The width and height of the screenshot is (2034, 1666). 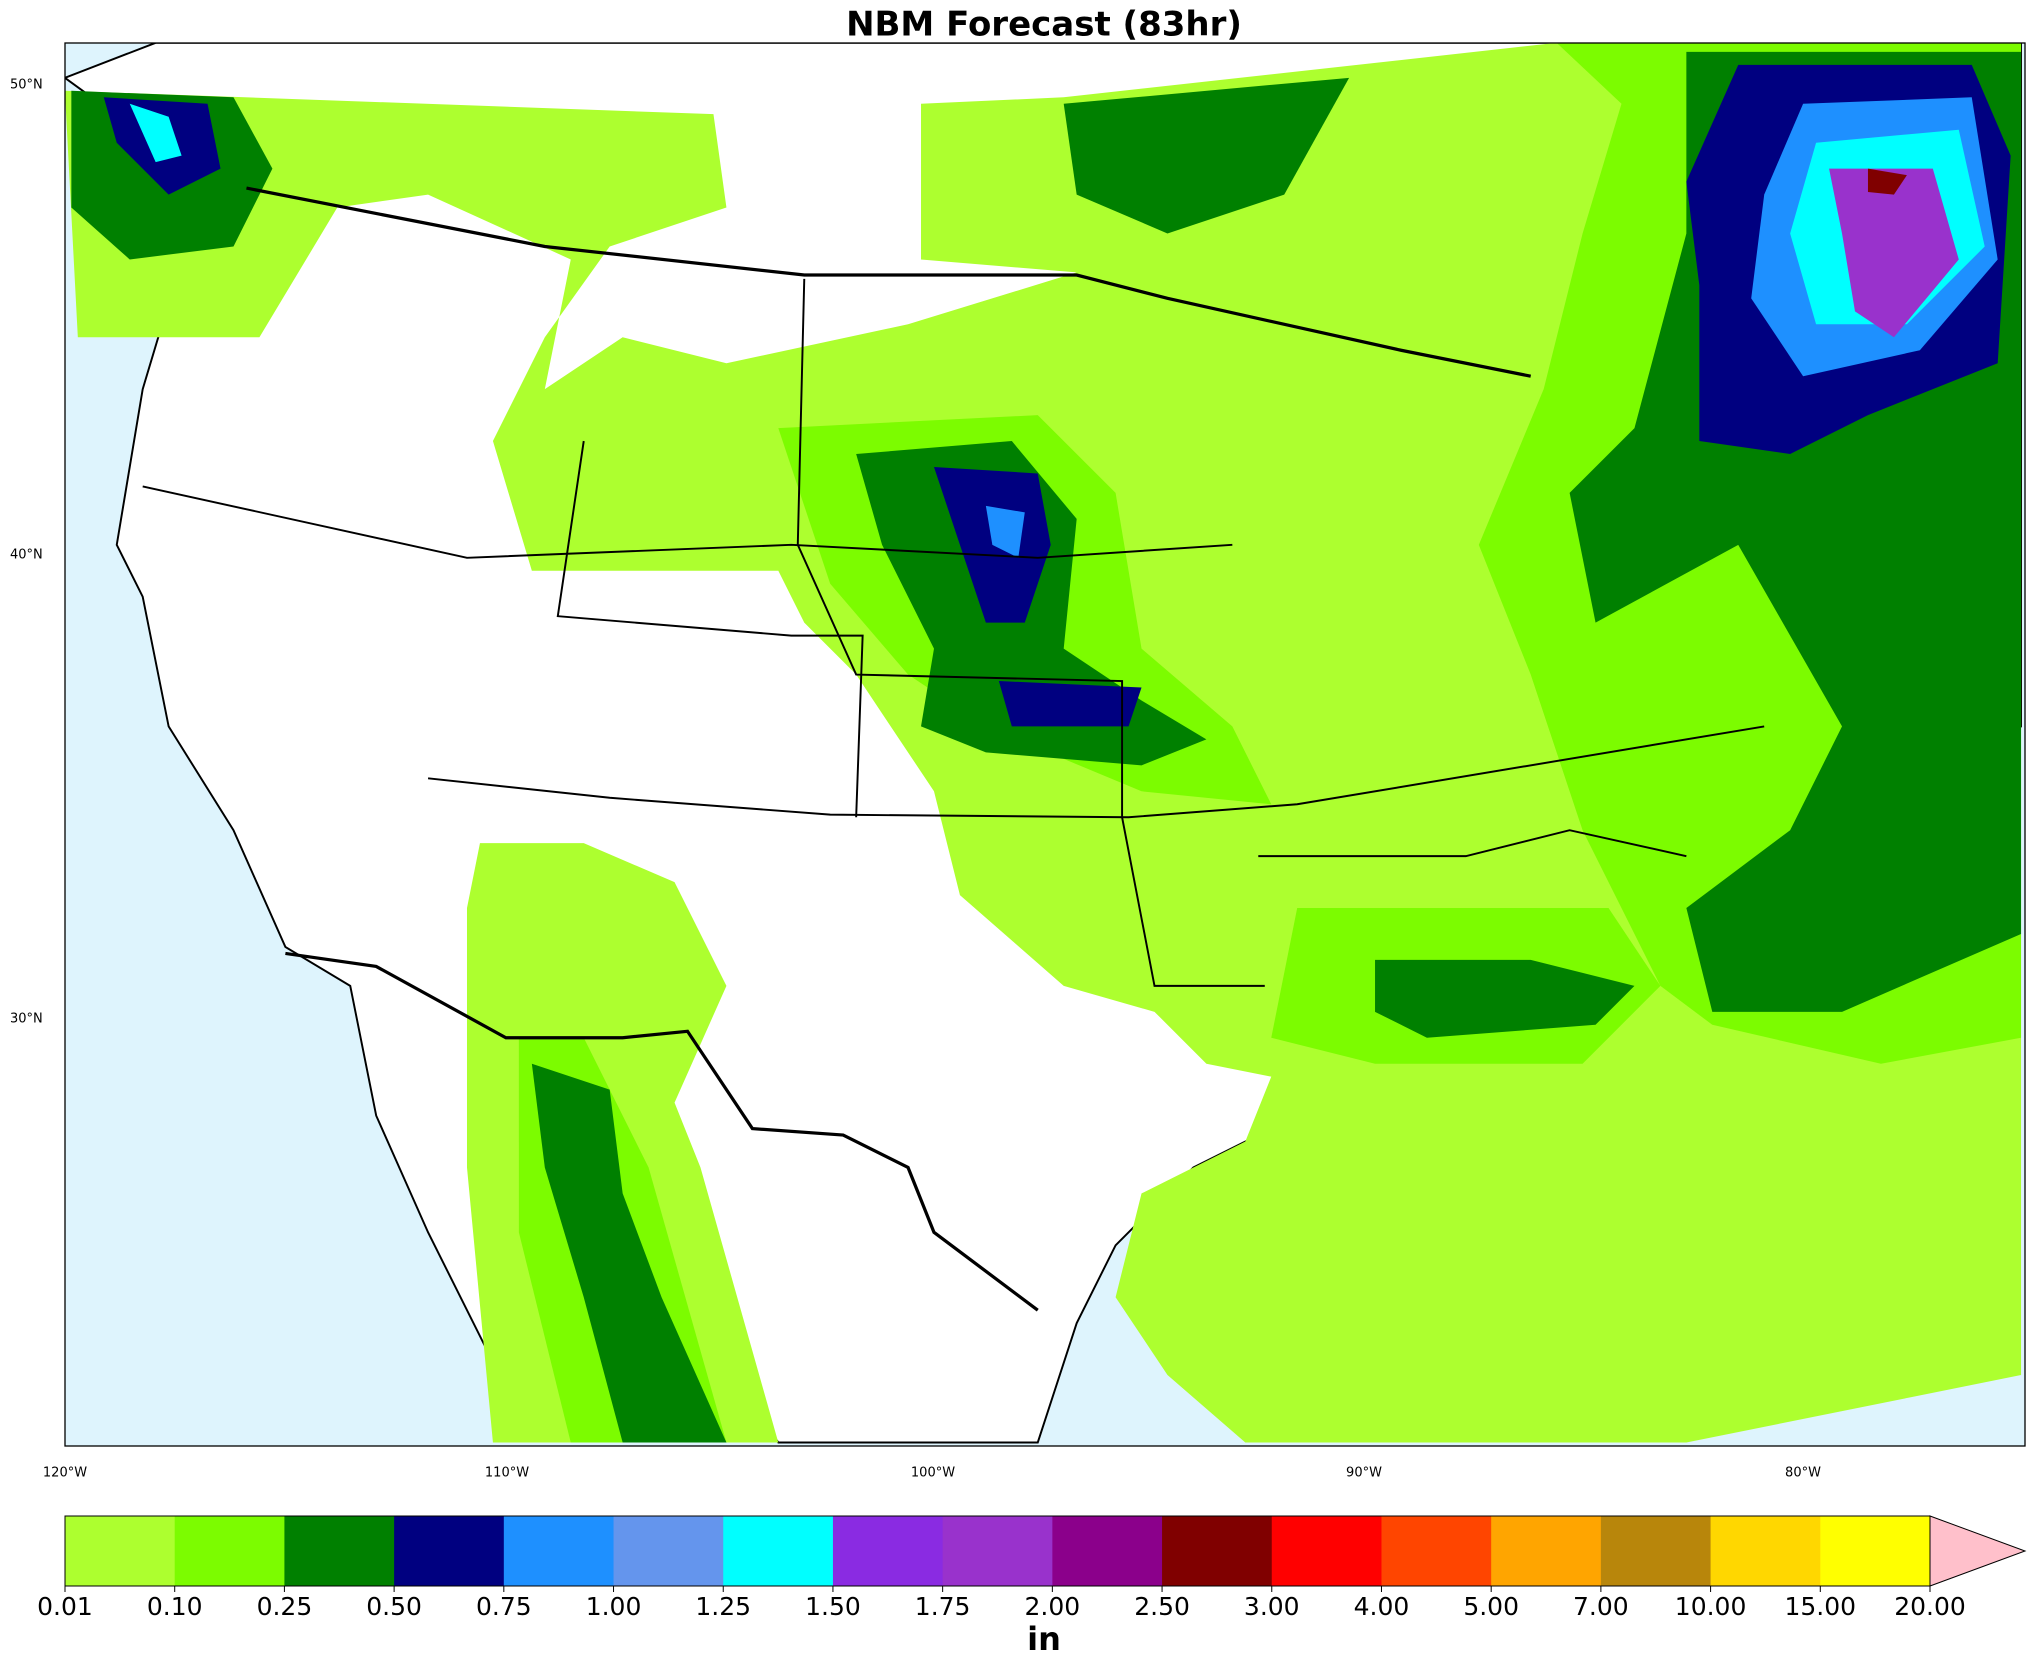 What do you see at coordinates (1053, 1606) in the screenshot?
I see `colorbar-tick-label: 2.00` at bounding box center [1053, 1606].